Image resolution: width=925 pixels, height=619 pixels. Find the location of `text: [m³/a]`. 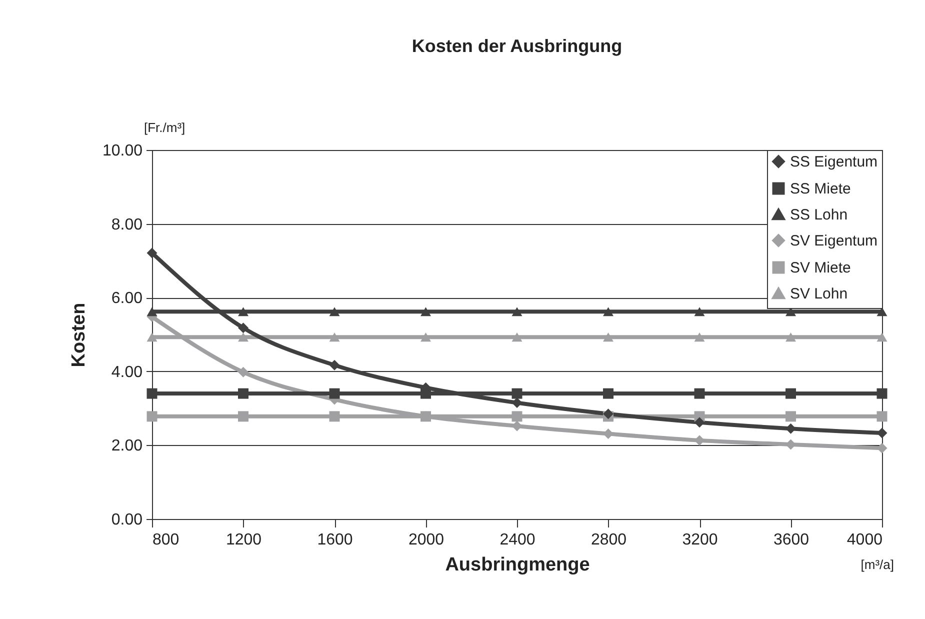

text: [m³/a] is located at coordinates (877, 564).